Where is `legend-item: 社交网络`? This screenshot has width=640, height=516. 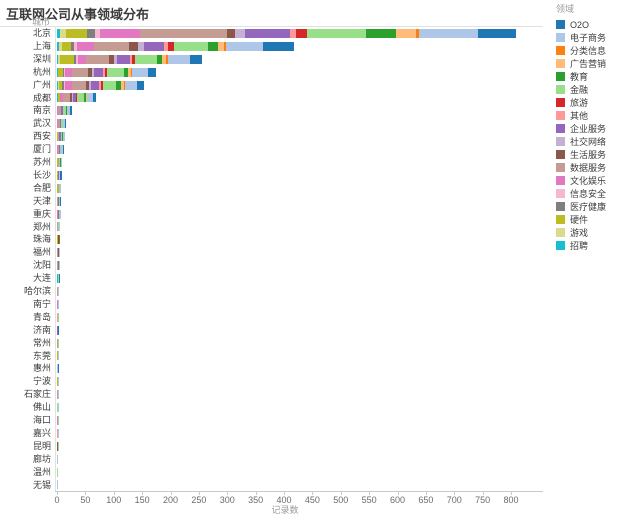
legend-item: 社交网络 is located at coordinates (598, 141).